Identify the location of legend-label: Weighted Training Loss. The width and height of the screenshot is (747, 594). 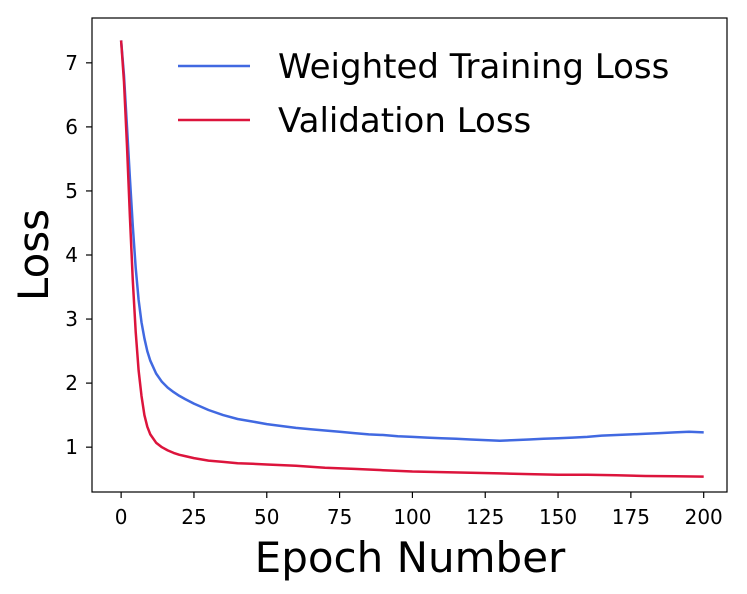
(473, 67).